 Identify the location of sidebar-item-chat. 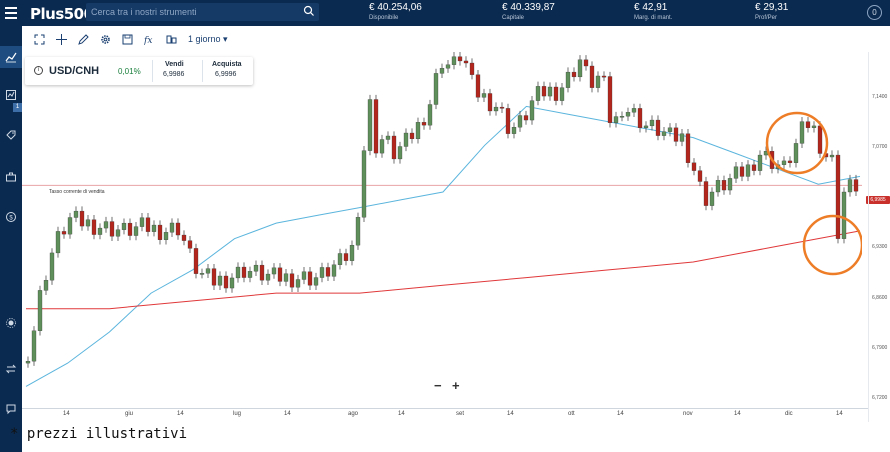
(11, 409).